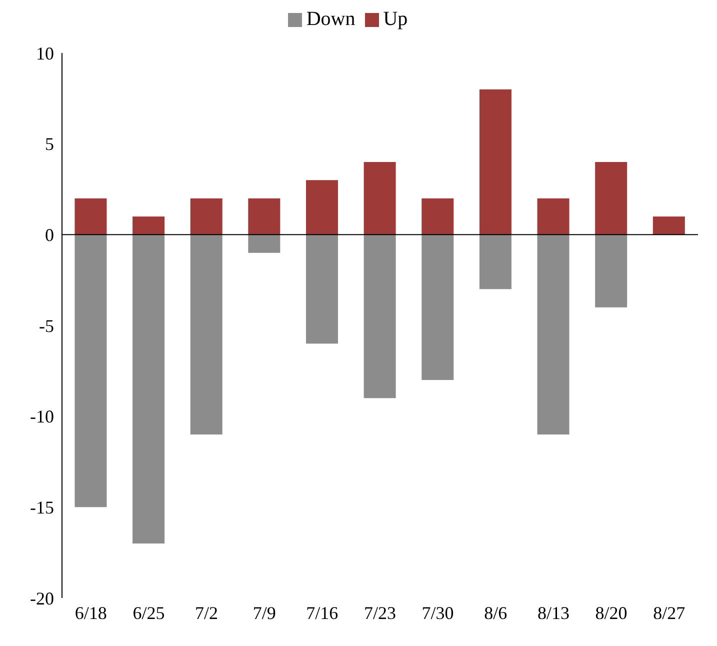 The image size is (717, 646). I want to click on x-tick-label: 7/9, so click(264, 612).